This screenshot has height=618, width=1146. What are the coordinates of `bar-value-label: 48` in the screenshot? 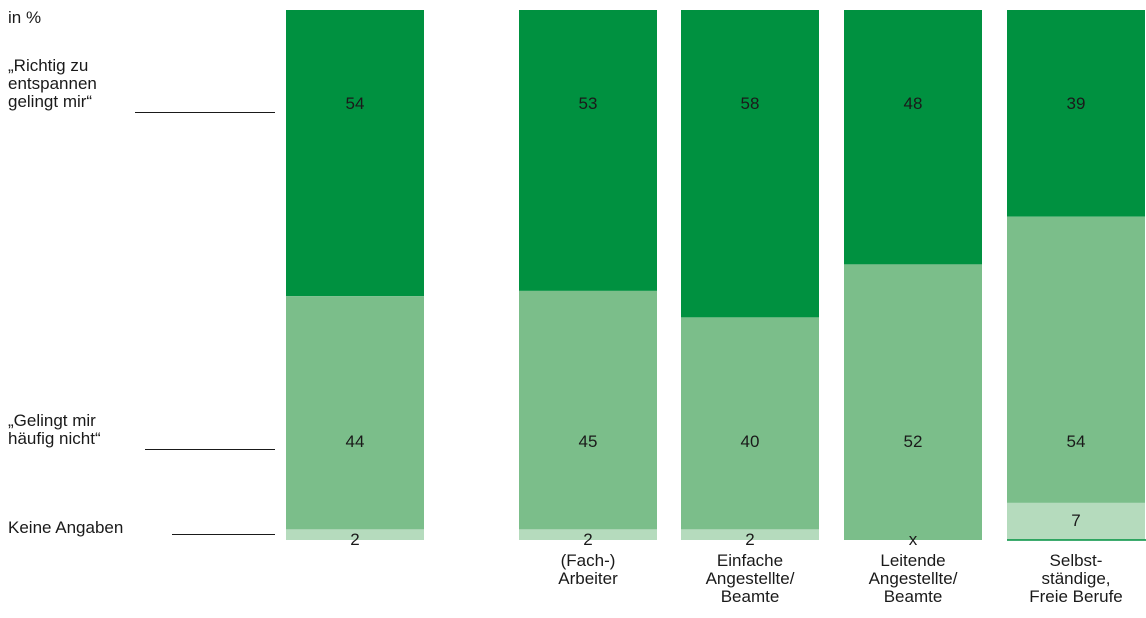 It's located at (913, 103).